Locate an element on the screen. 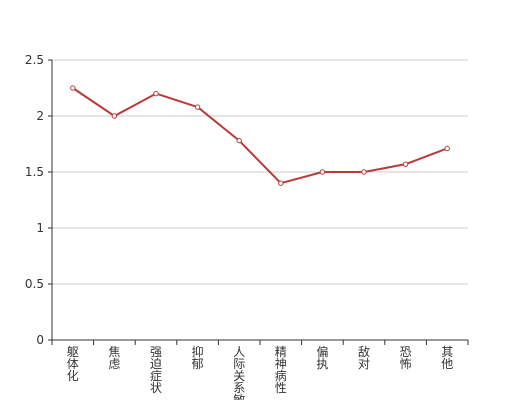 This screenshot has width=520, height=400. x-tick-label: 焦虑 is located at coordinates (114, 358).